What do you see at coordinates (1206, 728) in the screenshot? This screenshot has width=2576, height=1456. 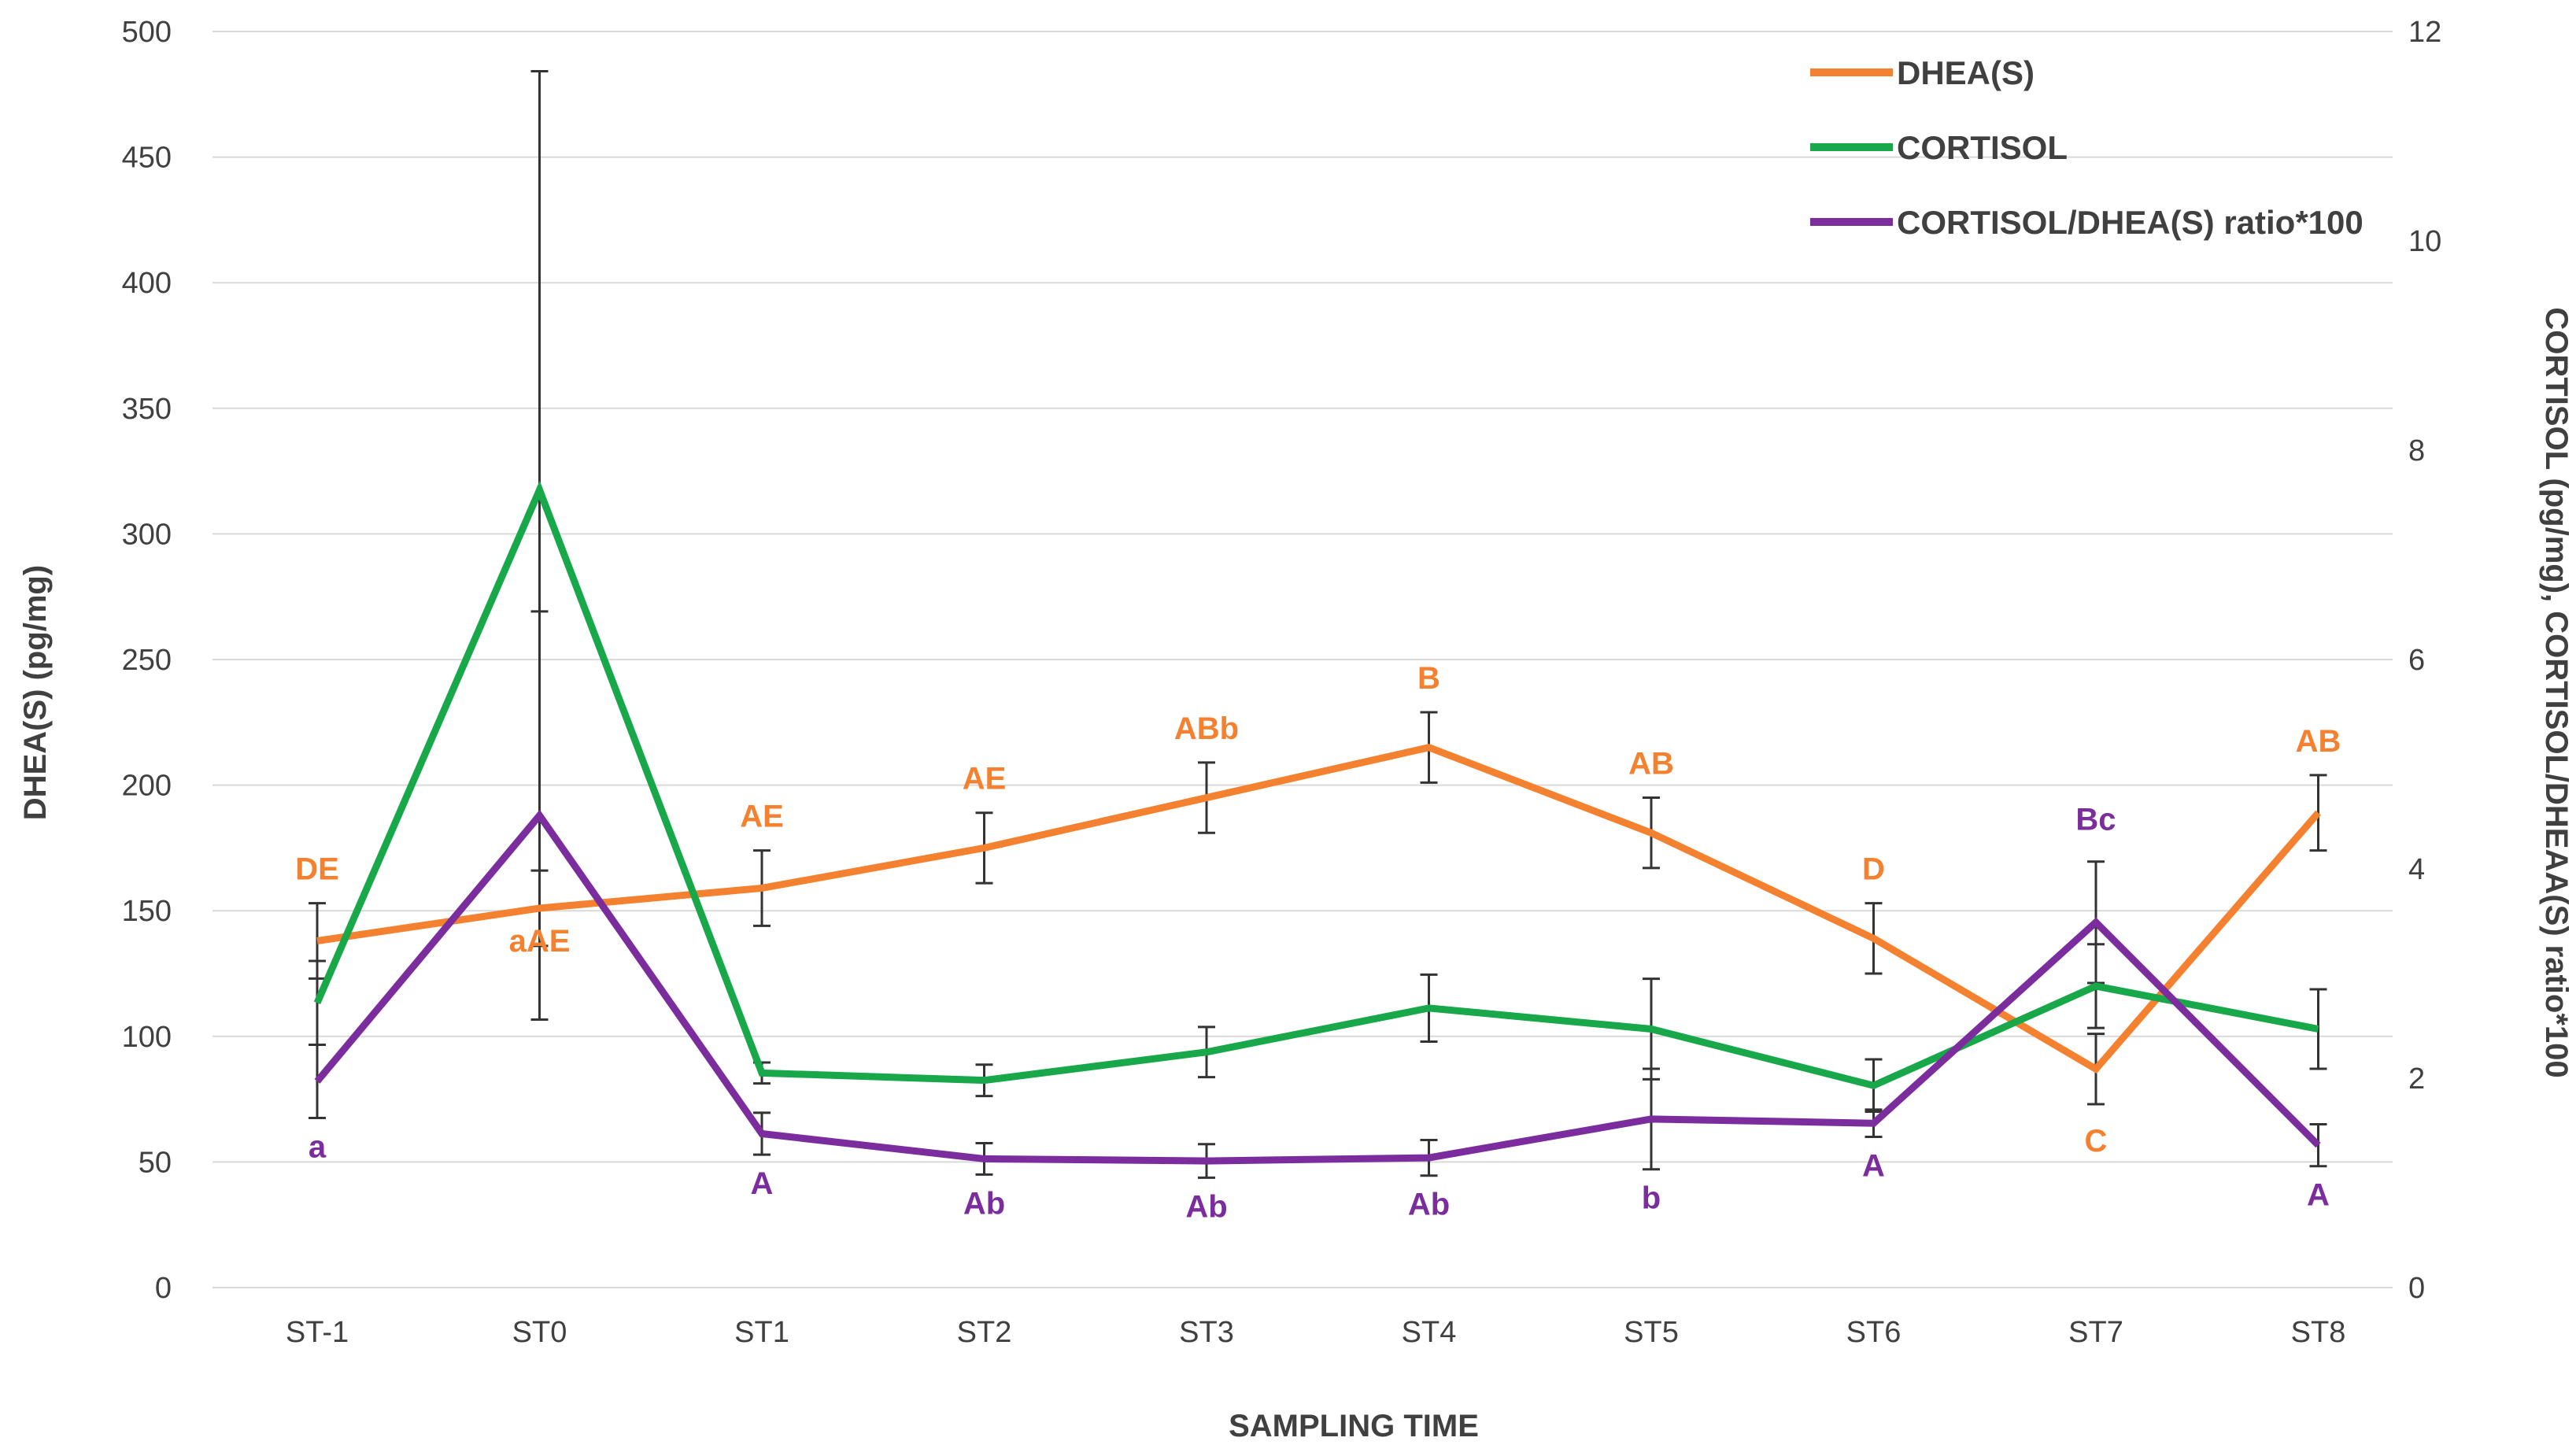 I see `significance-label: ABb` at bounding box center [1206, 728].